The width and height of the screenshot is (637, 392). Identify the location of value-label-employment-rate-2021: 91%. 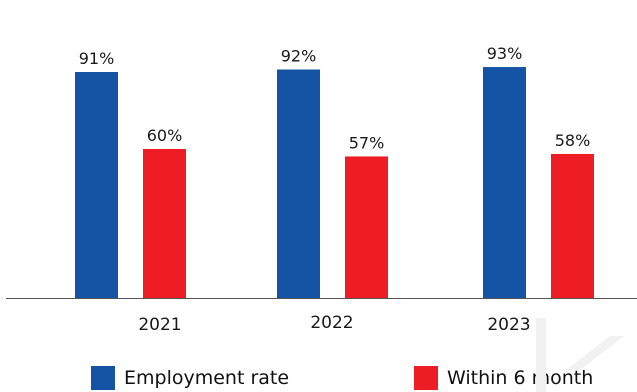
(97, 58).